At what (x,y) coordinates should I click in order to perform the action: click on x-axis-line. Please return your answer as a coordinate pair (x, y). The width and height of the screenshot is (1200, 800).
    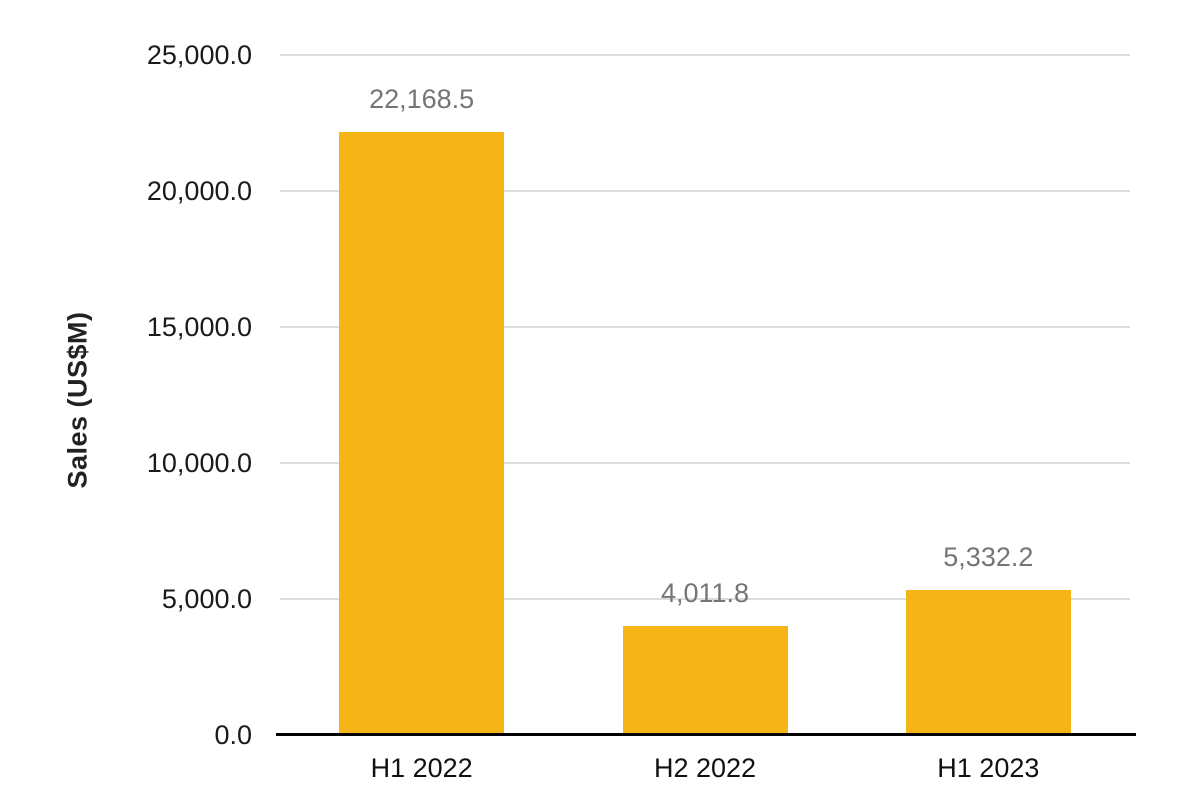
    Looking at the image, I should click on (706, 734).